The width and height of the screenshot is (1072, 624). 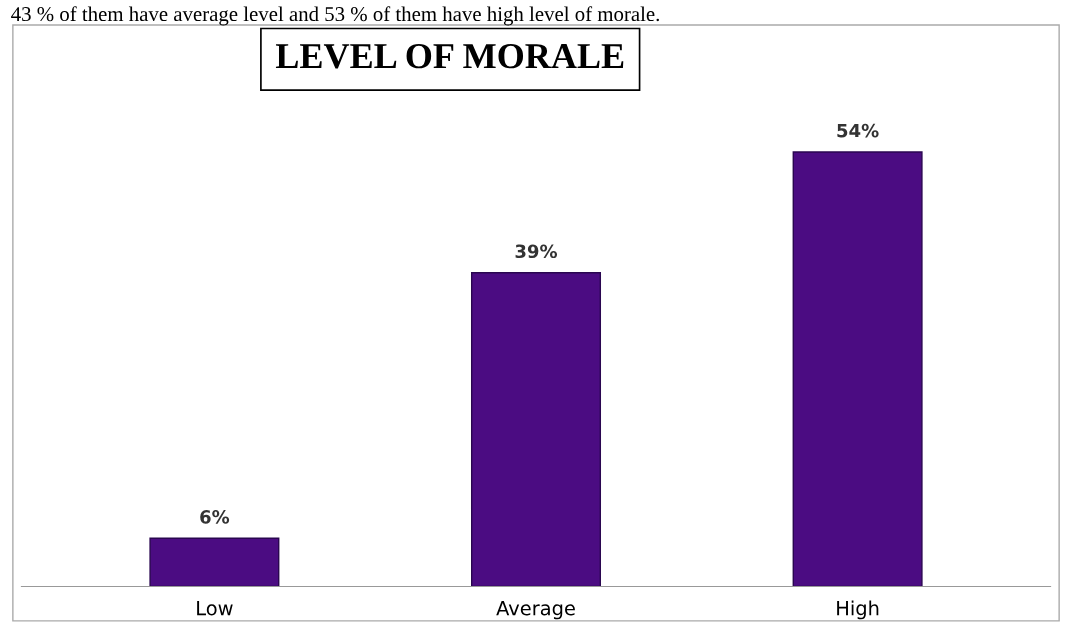 I want to click on data-label: 6%, so click(x=215, y=517).